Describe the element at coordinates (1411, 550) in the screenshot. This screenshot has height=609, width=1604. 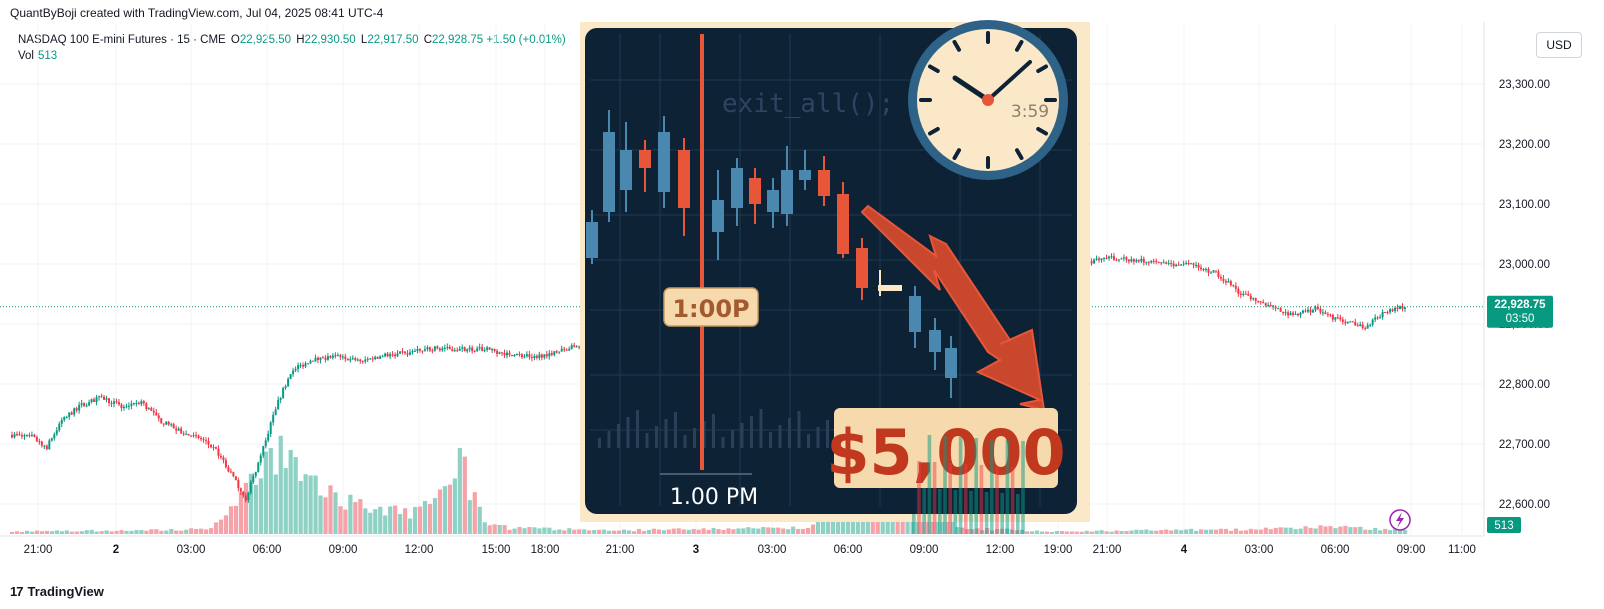
I see `time-tick-label: 09:00` at that location.